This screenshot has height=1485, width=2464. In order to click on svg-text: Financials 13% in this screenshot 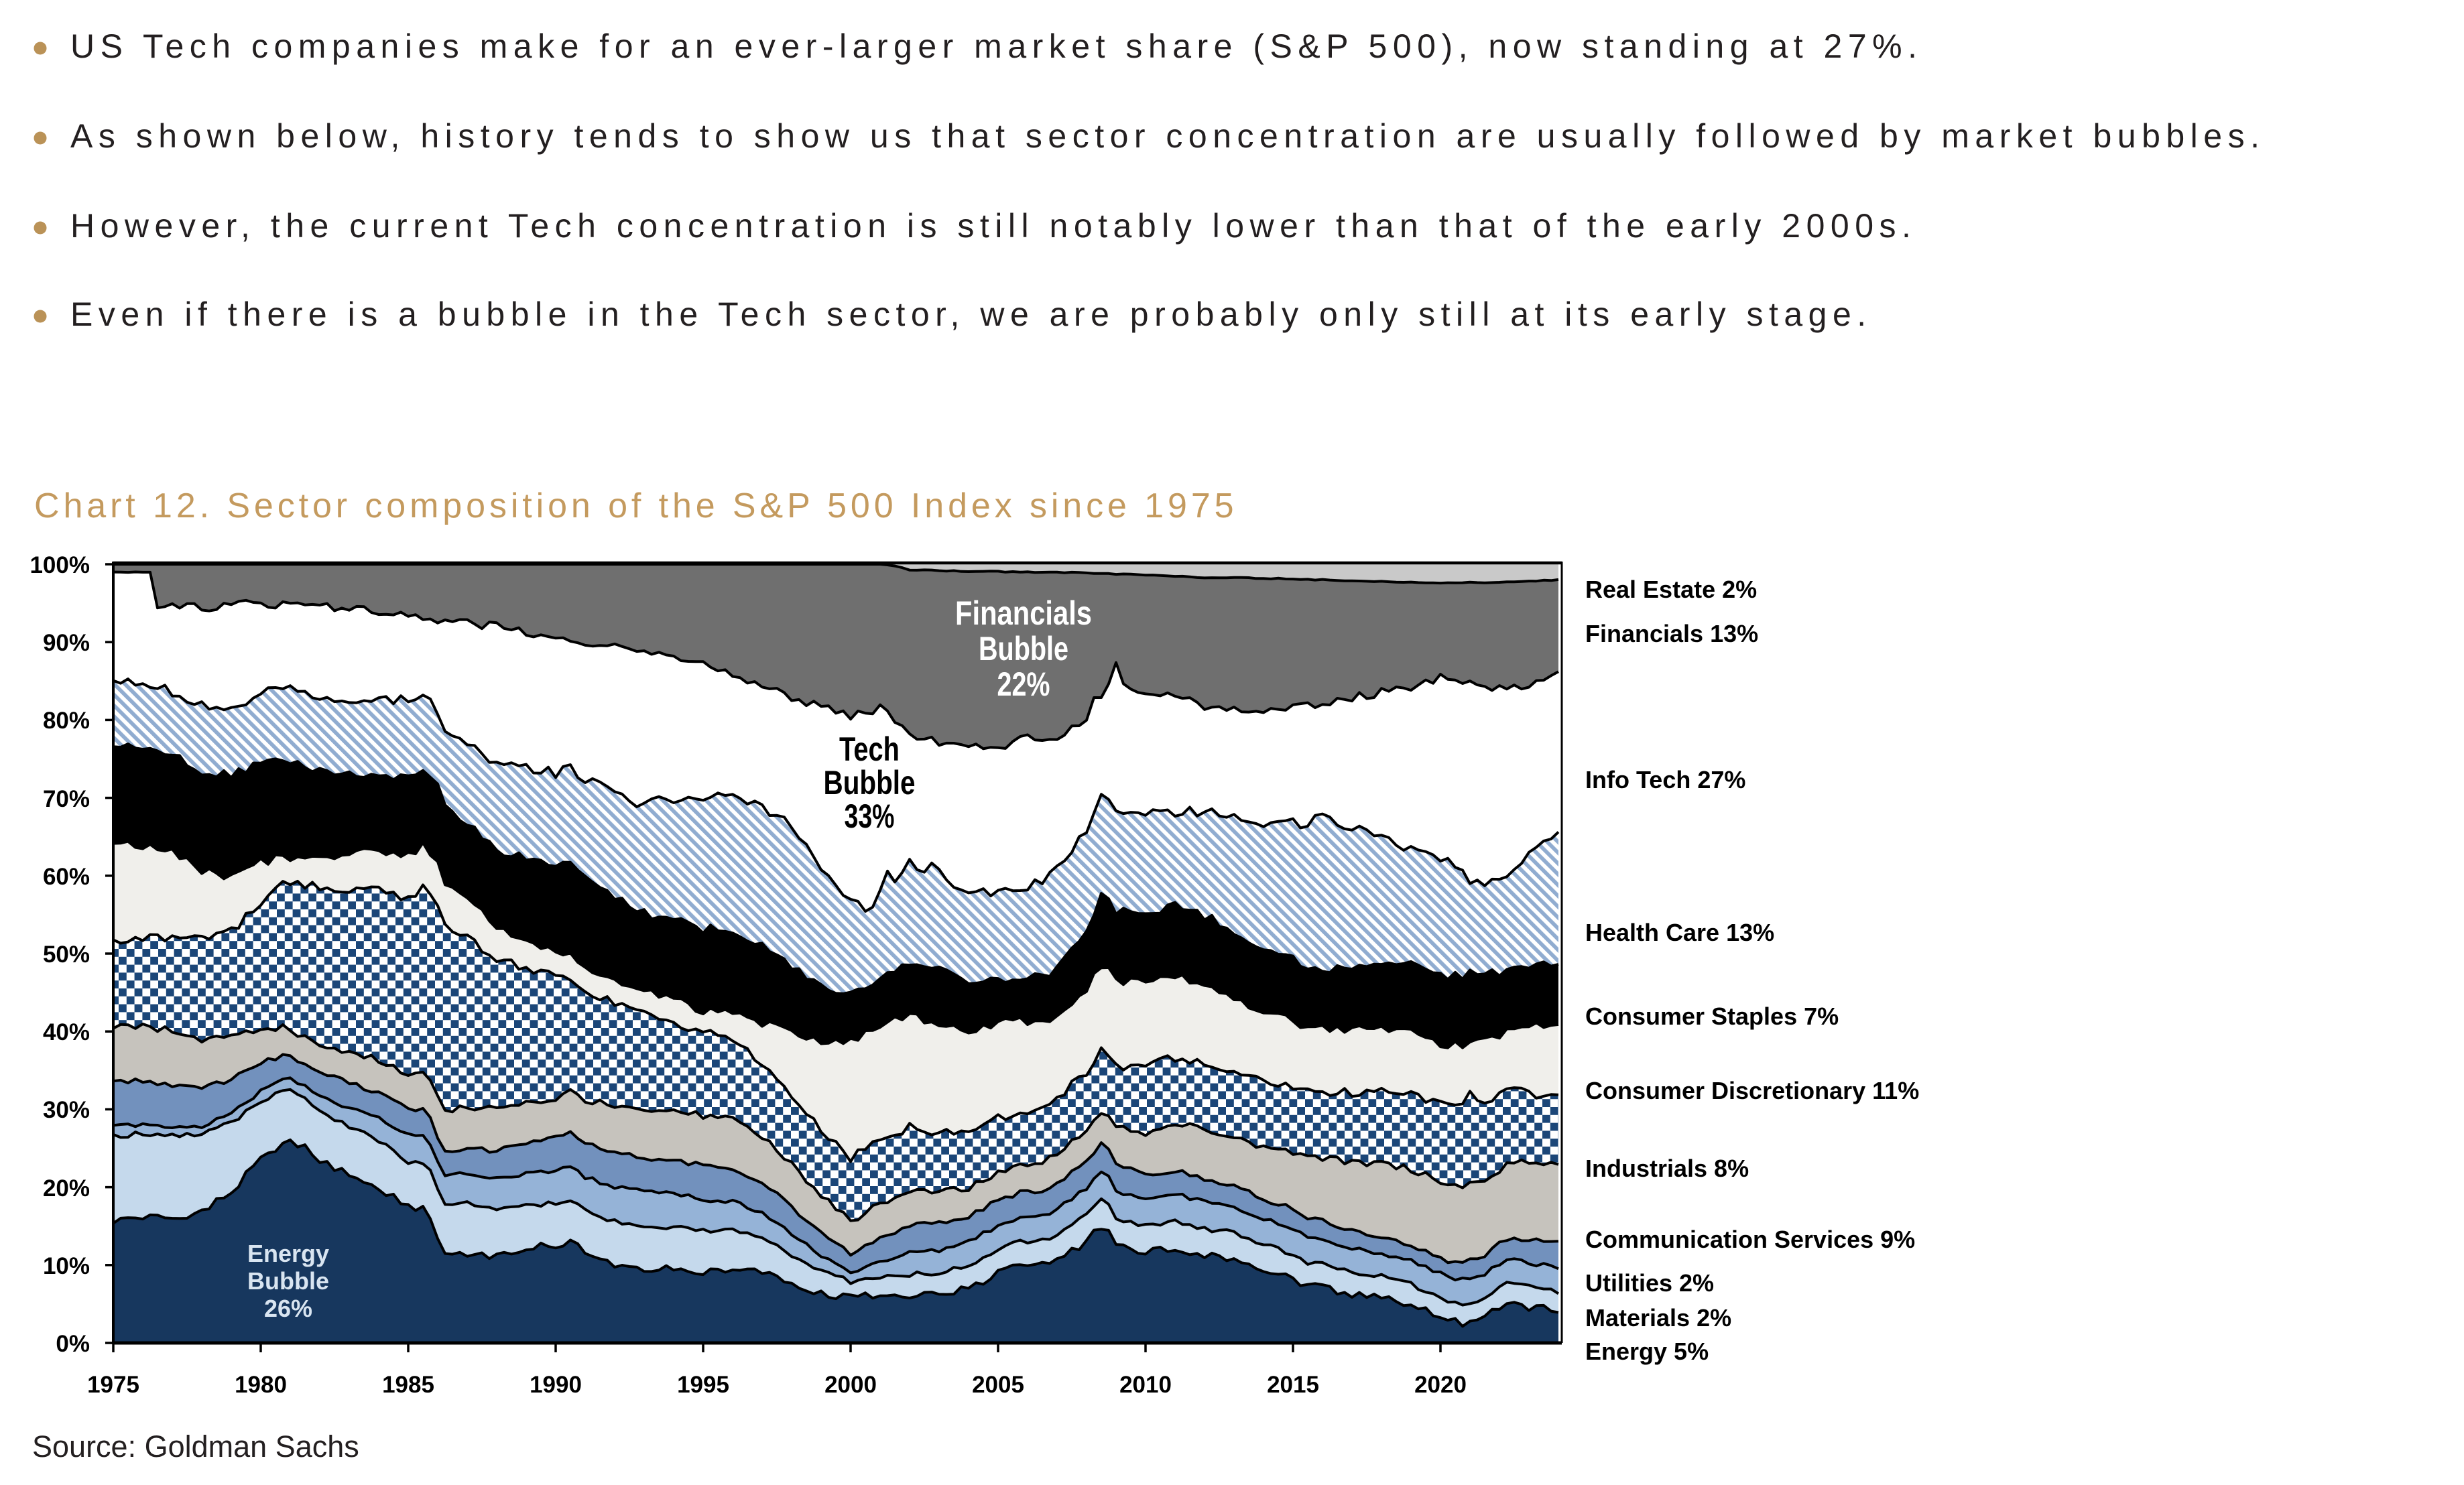, I will do `click(1671, 633)`.